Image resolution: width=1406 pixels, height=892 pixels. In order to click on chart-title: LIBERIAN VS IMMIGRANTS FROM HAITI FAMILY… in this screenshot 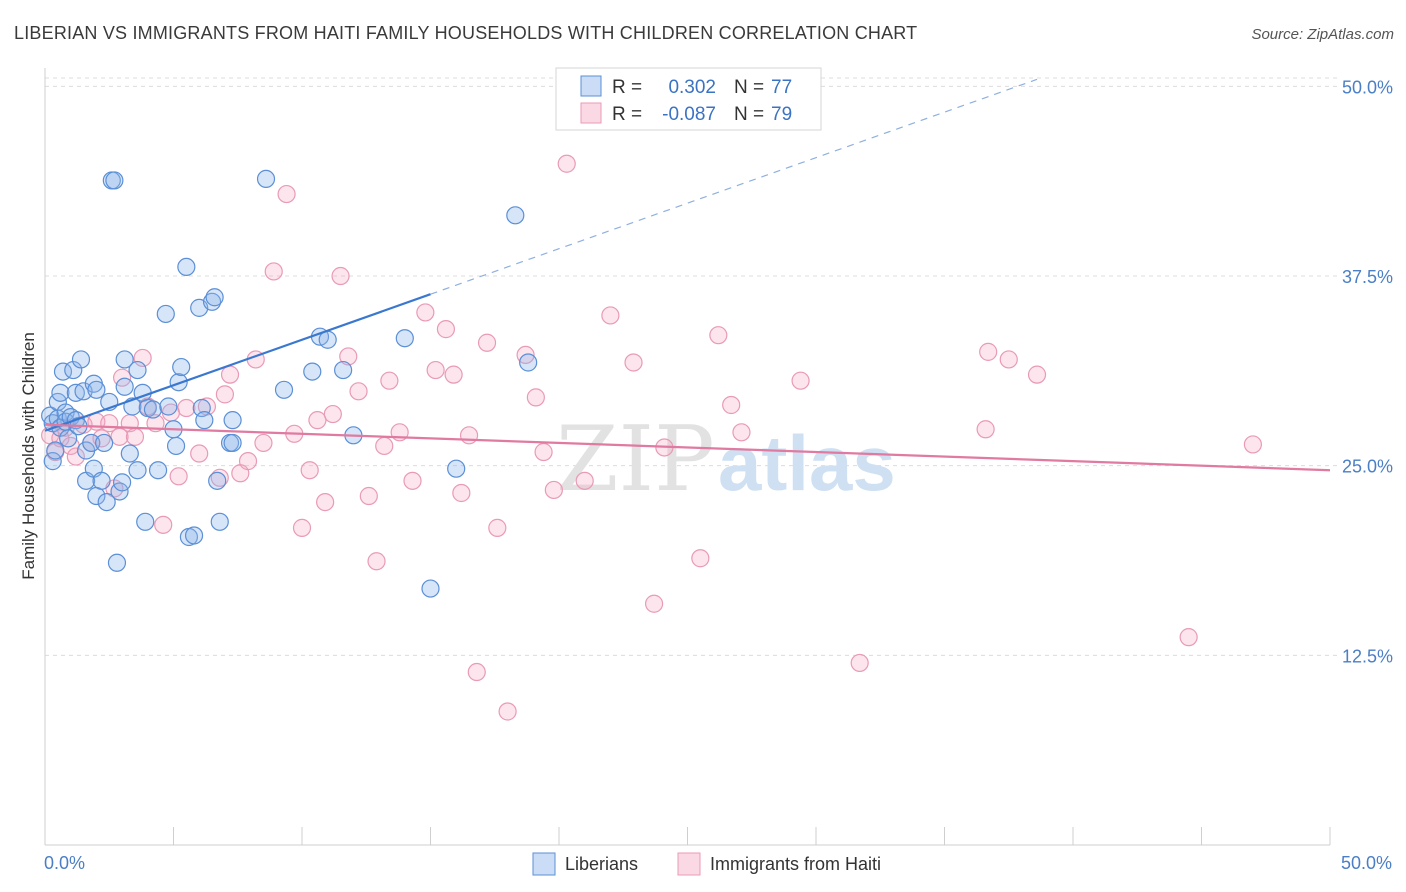, I will do `click(465, 33)`.